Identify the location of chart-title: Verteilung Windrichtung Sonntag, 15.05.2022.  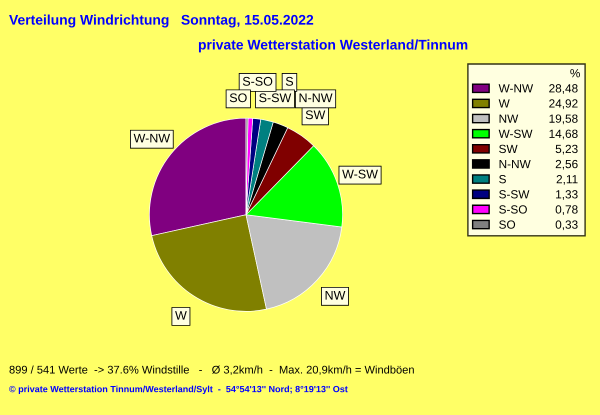
(161, 21).